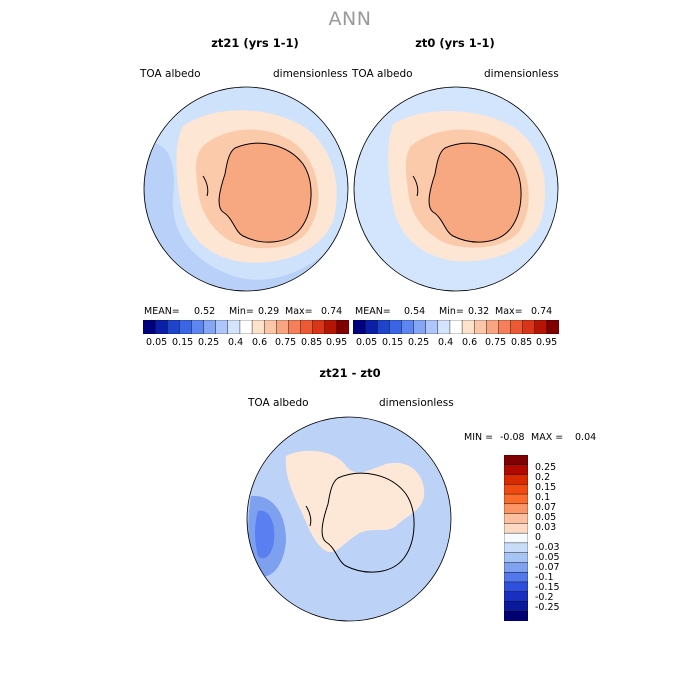 This screenshot has height=700, width=700. I want to click on diff-cbar-tick-2: 0.2, so click(543, 477).